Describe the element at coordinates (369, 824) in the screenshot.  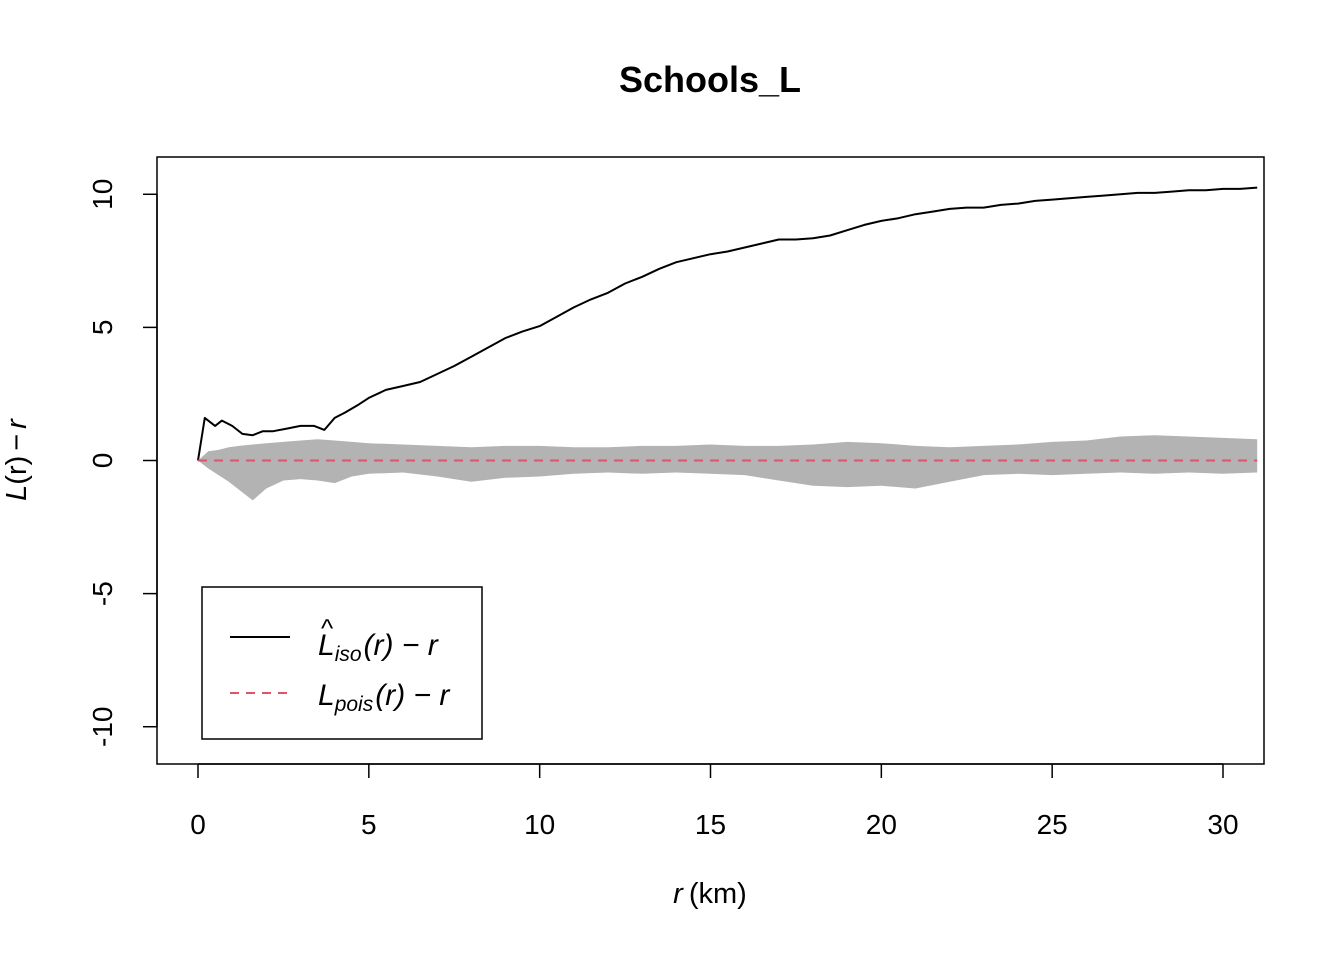
I see `x-tick-label: 5` at that location.